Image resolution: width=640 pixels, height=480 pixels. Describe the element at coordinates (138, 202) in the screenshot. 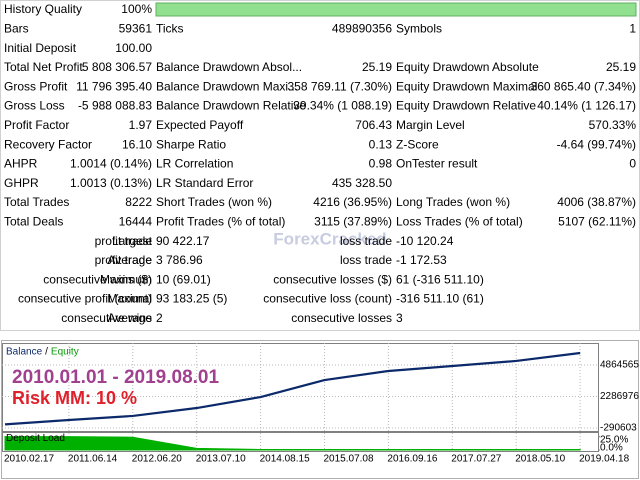

I see `cell-value: 8222` at that location.